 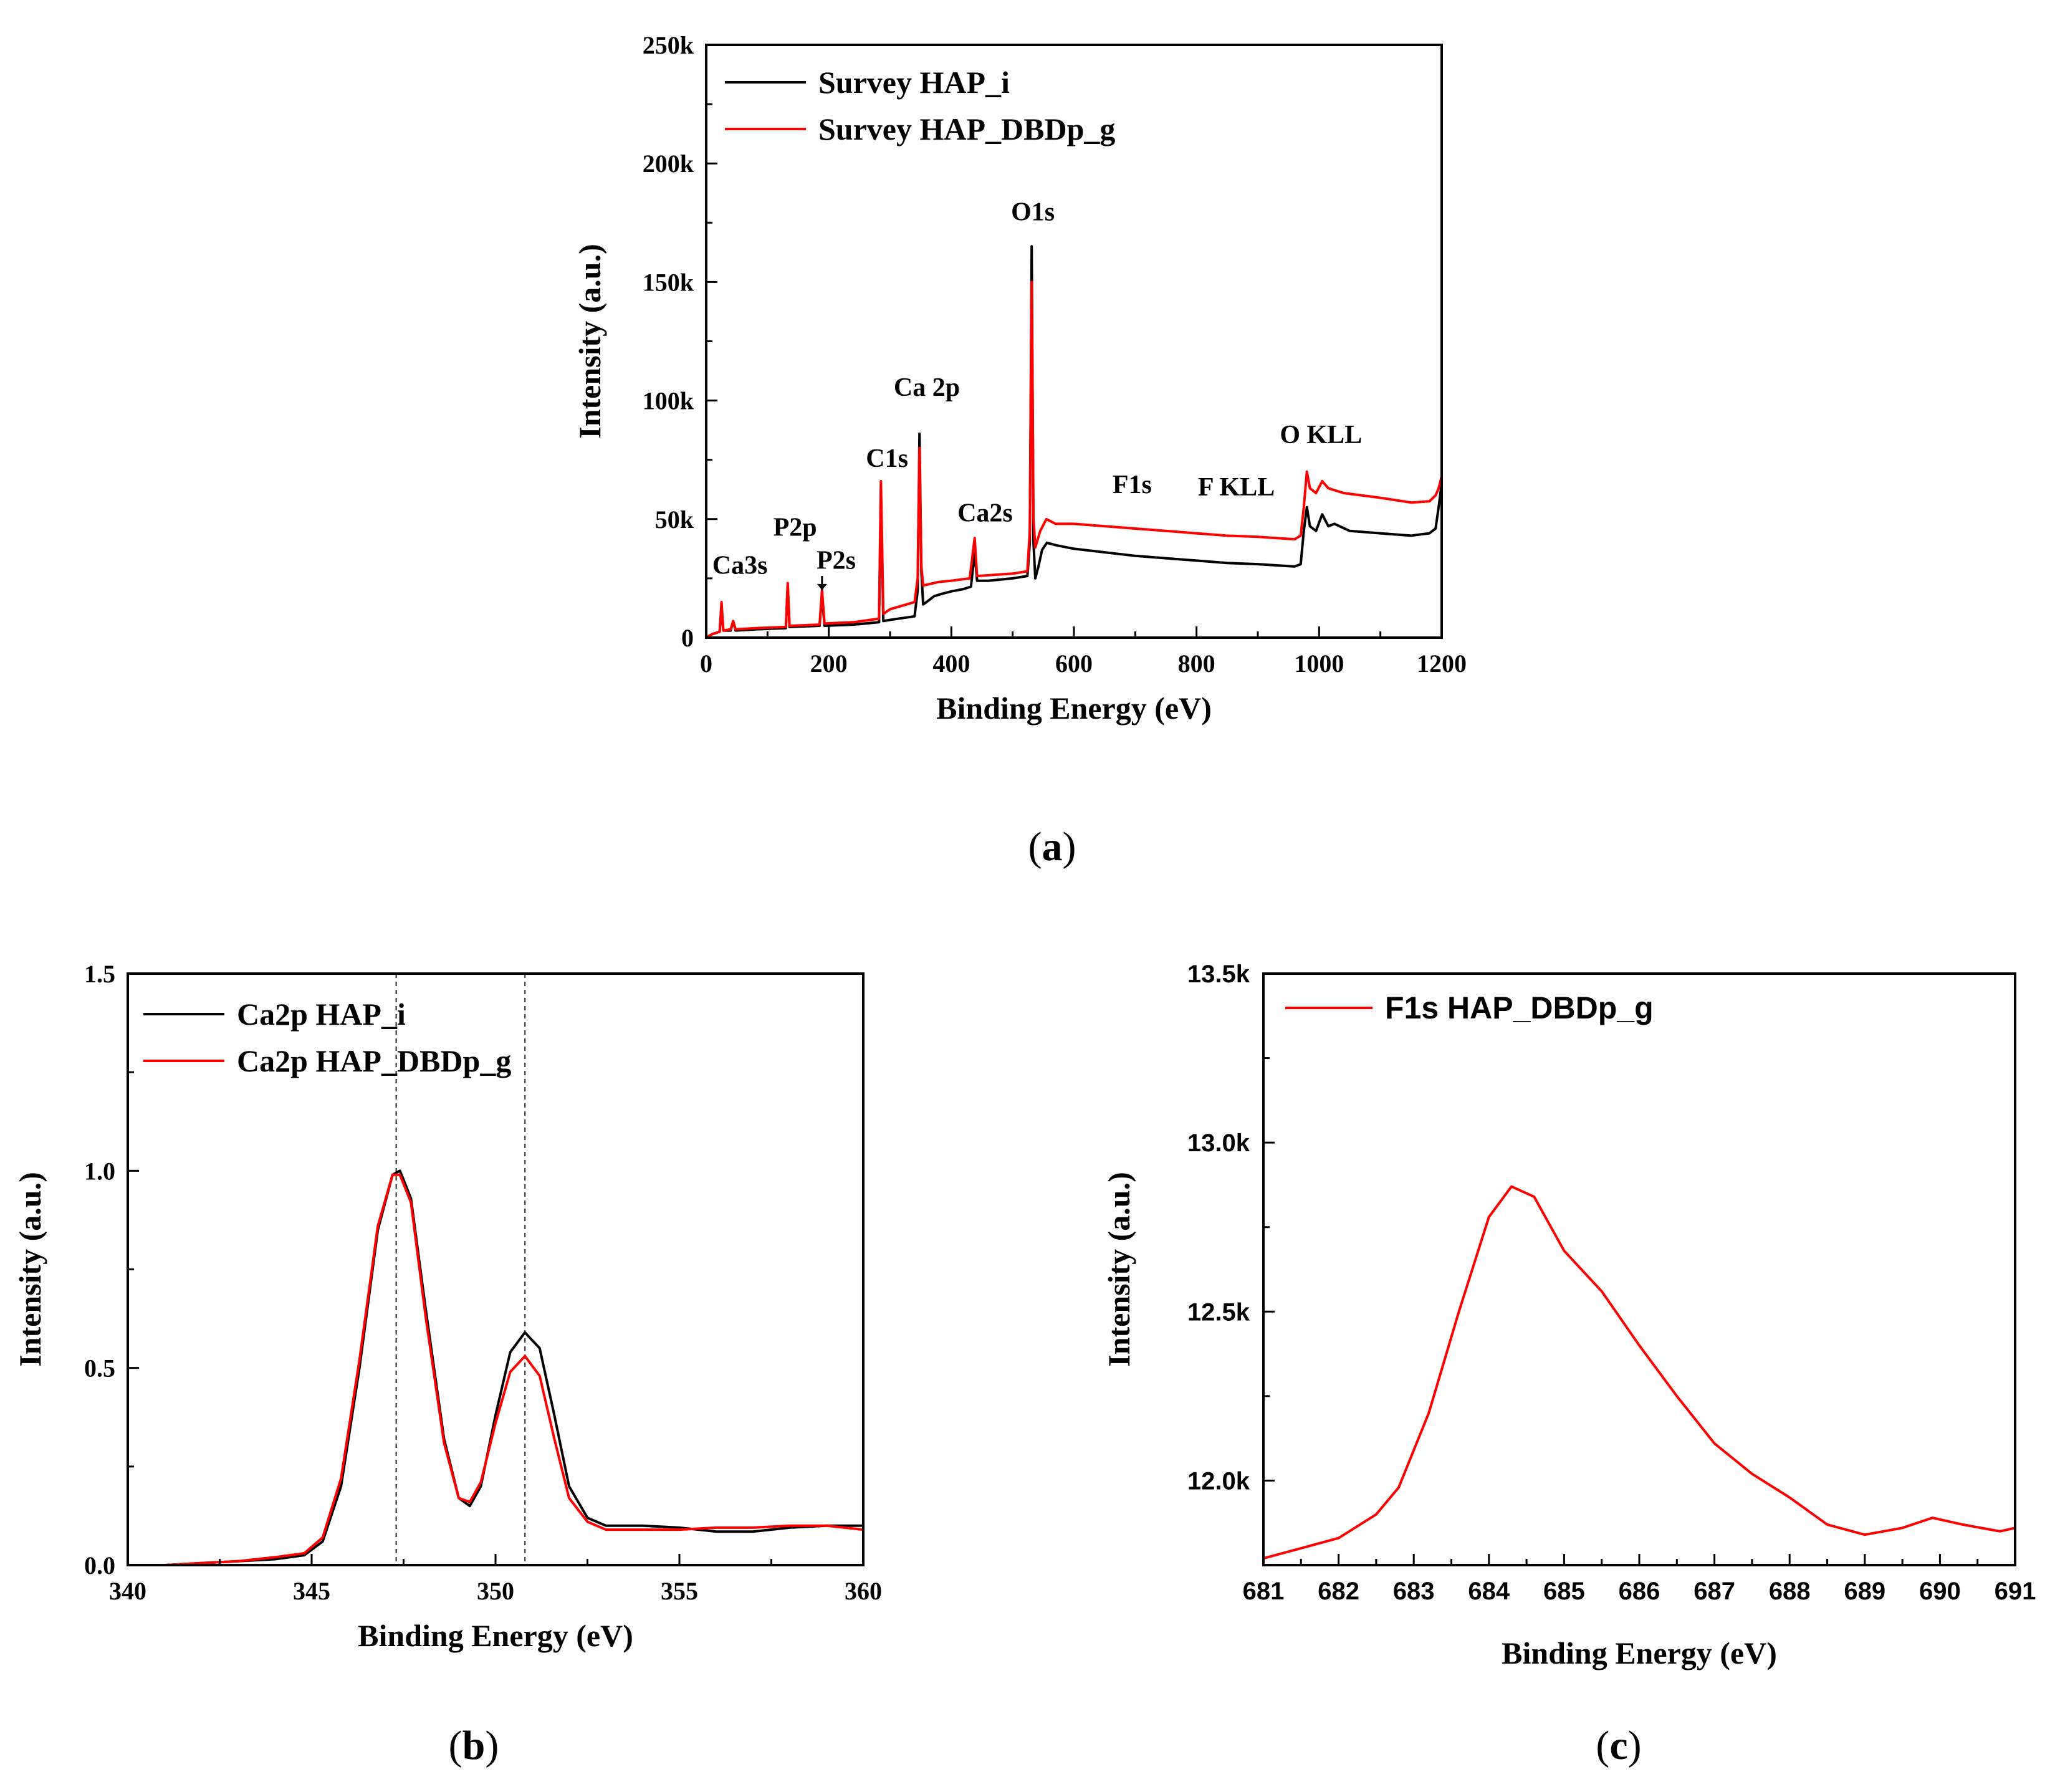 What do you see at coordinates (99, 1171) in the screenshot?
I see `y-tick-label: 1.0` at bounding box center [99, 1171].